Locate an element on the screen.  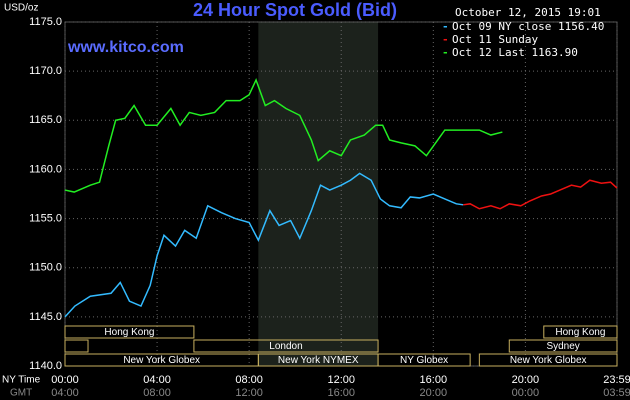
session-label: New York NYMEX is located at coordinates (318, 360).